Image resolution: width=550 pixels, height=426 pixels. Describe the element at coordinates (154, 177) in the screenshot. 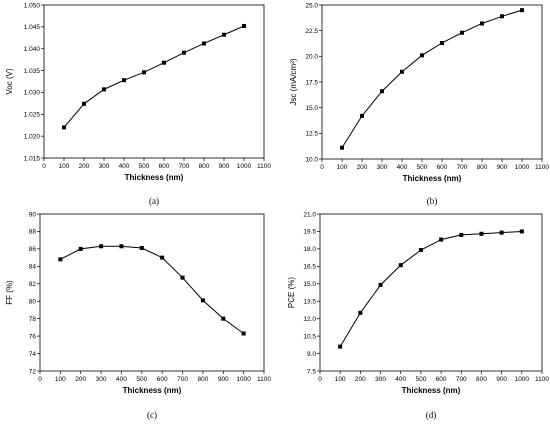

I see `panel-a-x-axis-label: Thickness (nm)` at that location.